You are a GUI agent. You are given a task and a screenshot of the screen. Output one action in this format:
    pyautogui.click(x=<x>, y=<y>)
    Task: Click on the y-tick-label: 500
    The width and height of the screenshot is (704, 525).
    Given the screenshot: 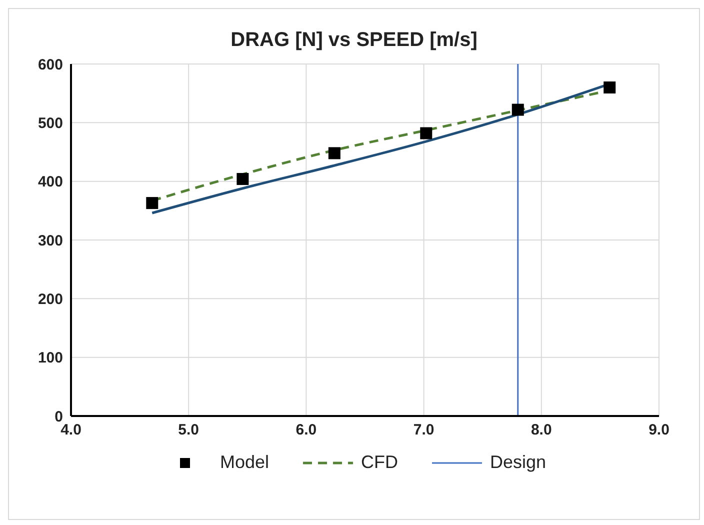 What is the action you would take?
    pyautogui.click(x=50, y=123)
    